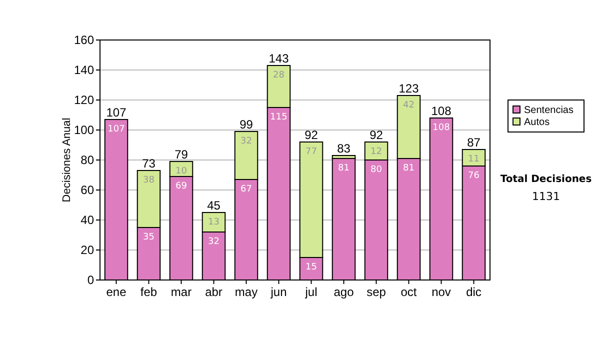 This screenshot has width=600, height=340. Describe the element at coordinates (214, 223) in the screenshot. I see `data-label: 13` at that location.